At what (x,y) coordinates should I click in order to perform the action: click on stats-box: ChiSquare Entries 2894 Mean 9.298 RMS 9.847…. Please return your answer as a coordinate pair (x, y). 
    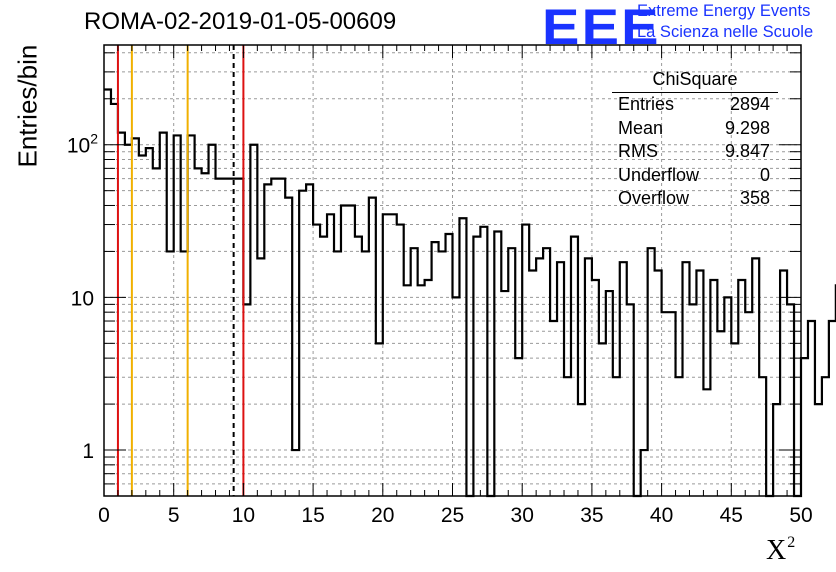
    Looking at the image, I should click on (695, 139).